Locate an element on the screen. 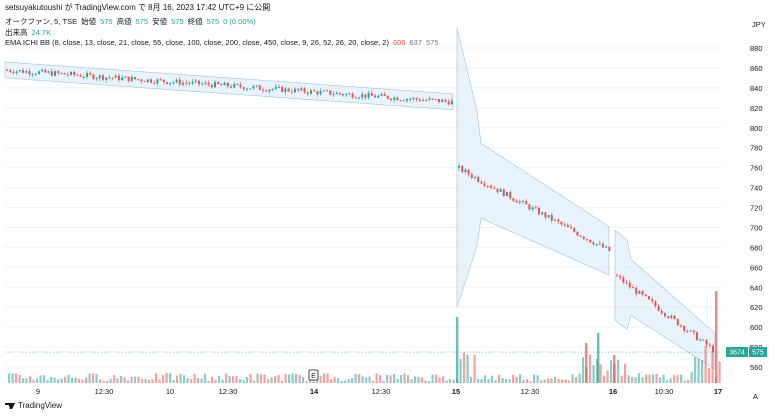 The height and width of the screenshot is (417, 780). y-tick-label: 560 is located at coordinates (756, 367).